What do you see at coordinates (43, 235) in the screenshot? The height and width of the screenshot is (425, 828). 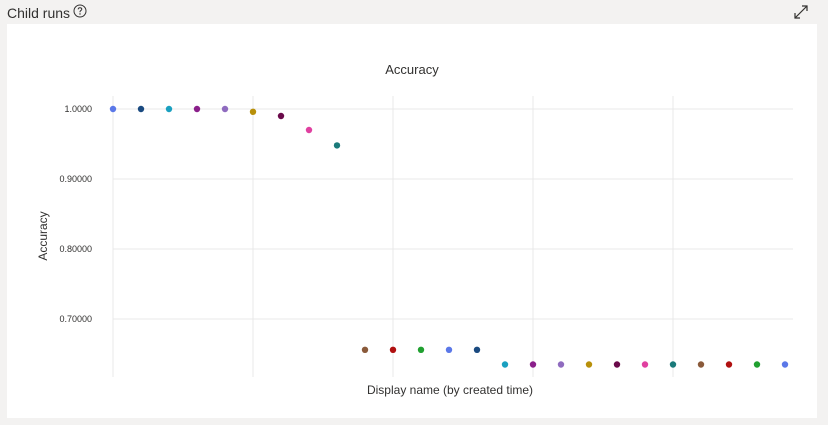 I see `y-axis-label: Accuracy` at bounding box center [43, 235].